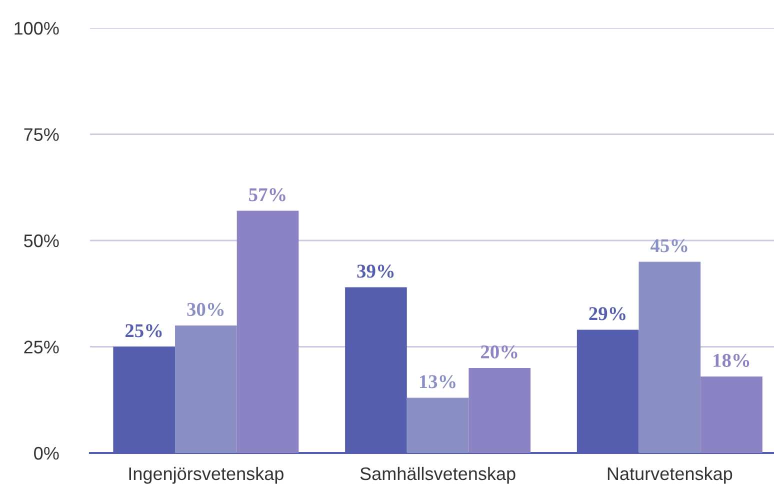  I want to click on x-tick-label: Naturvetenskap, so click(670, 475).